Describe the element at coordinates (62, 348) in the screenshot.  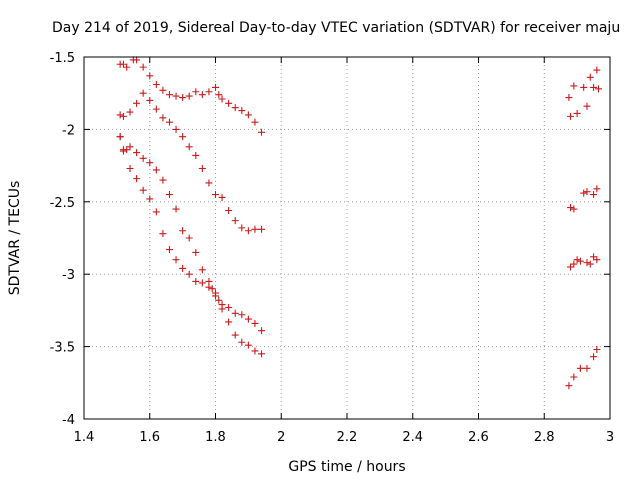
I see `y-tick-label: -3.5` at that location.